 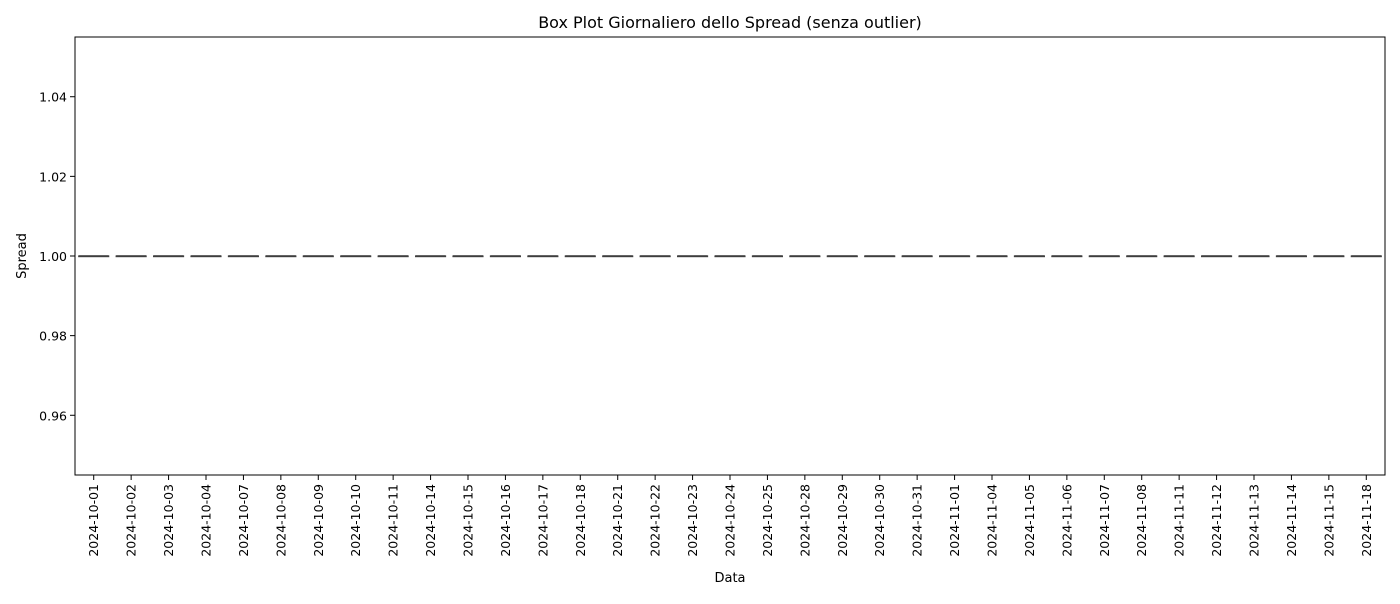 What do you see at coordinates (954, 520) in the screenshot?
I see `x-tick-label: 2024-11-01` at bounding box center [954, 520].